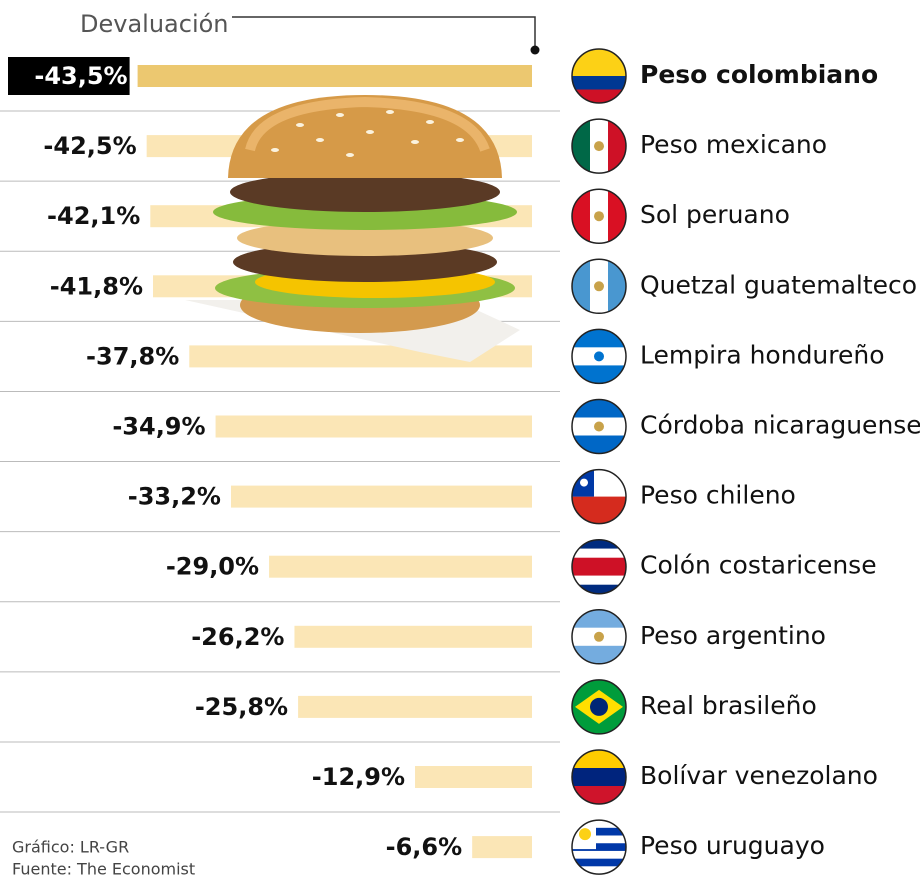 Image resolution: width=920 pixels, height=875 pixels. I want to click on source: Fuente: The Economist, so click(103, 867).